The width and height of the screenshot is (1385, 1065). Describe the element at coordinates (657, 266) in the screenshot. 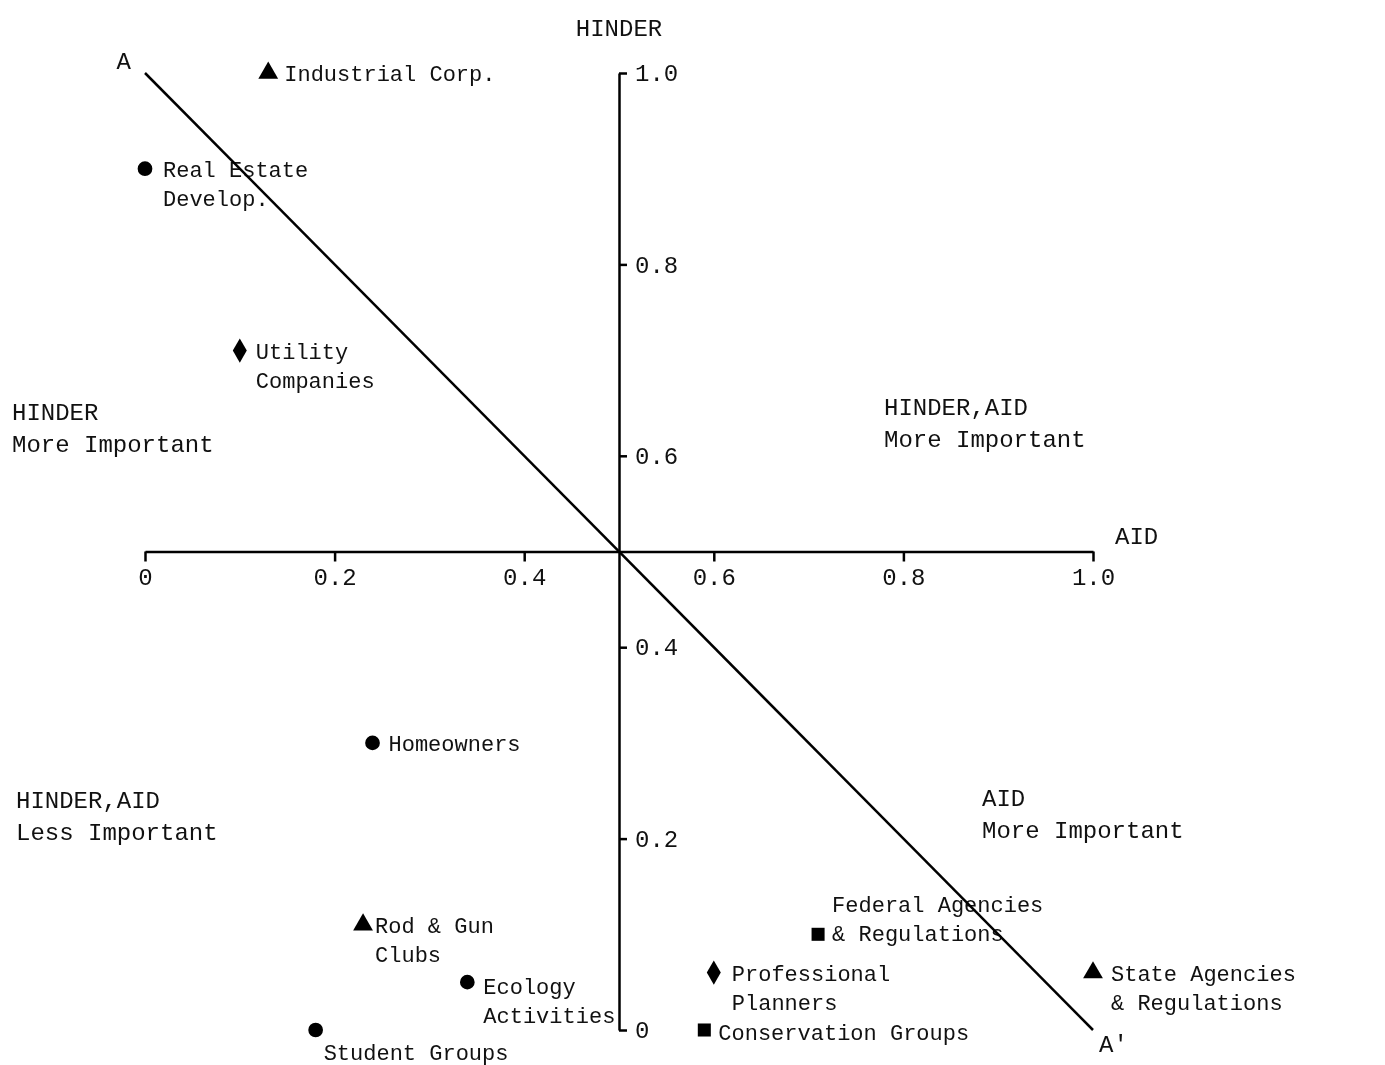

I see `y-tick-label: 0.8` at that location.